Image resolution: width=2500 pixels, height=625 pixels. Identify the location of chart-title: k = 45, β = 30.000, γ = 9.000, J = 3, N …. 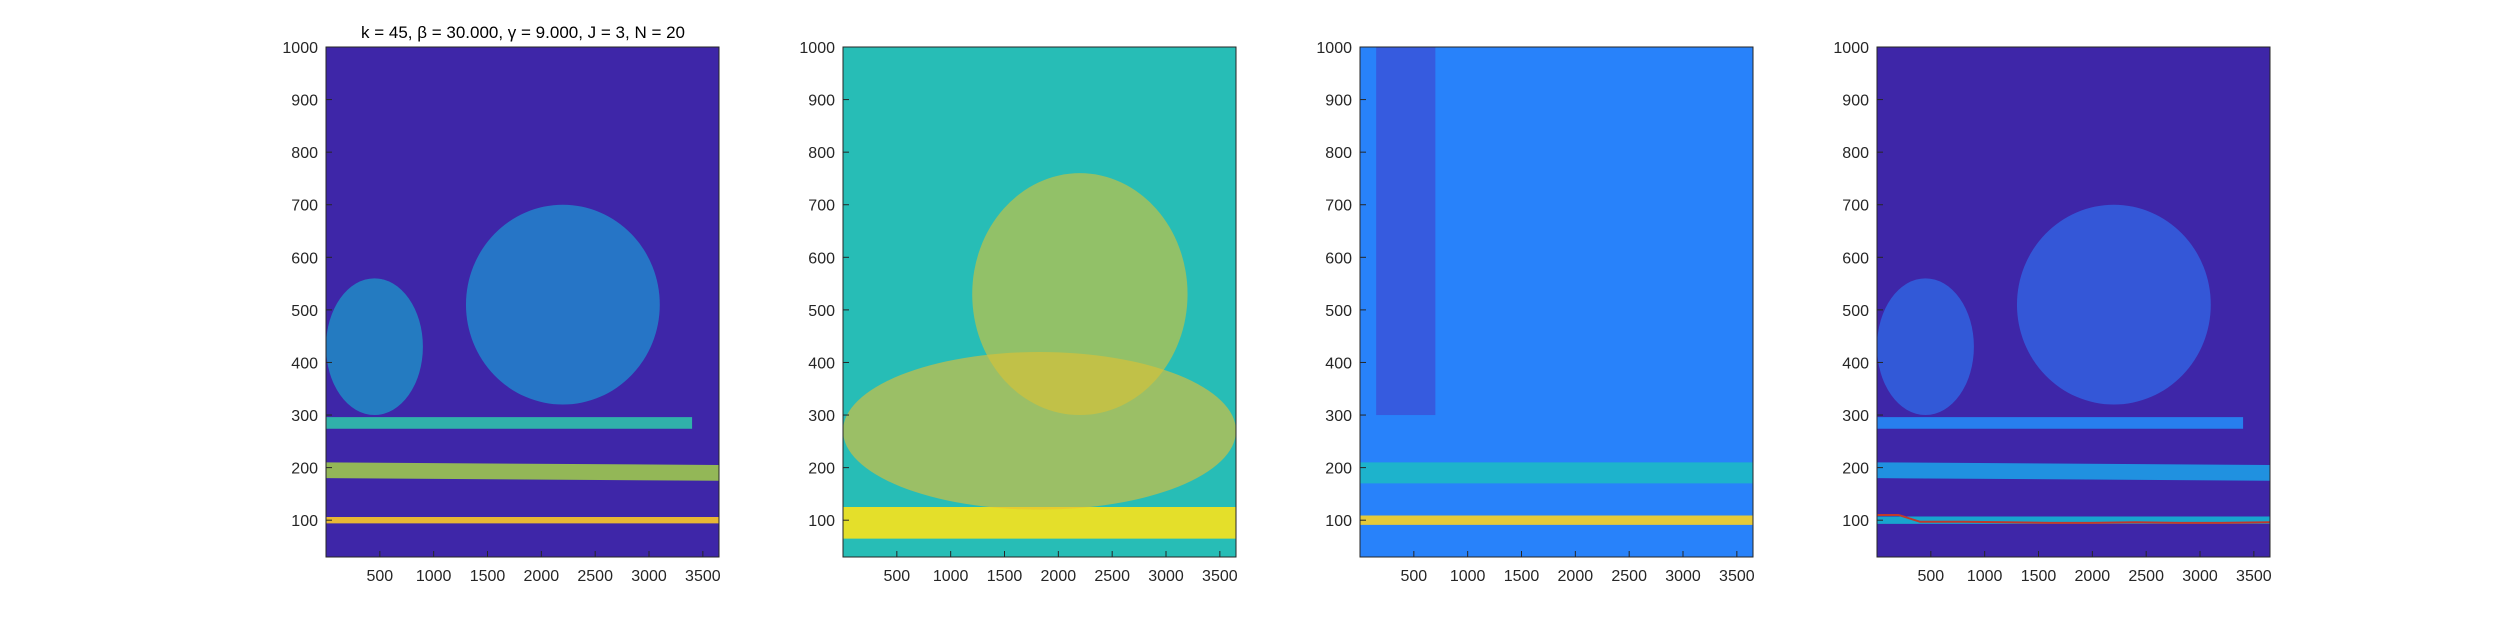
(523, 32).